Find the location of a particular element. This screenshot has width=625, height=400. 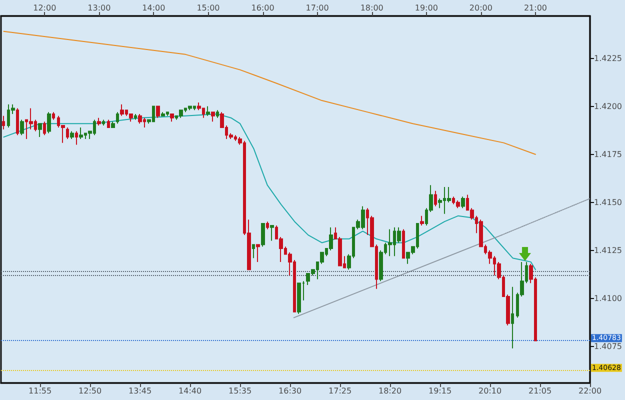

x-tick-label: 20:10 is located at coordinates (490, 391).